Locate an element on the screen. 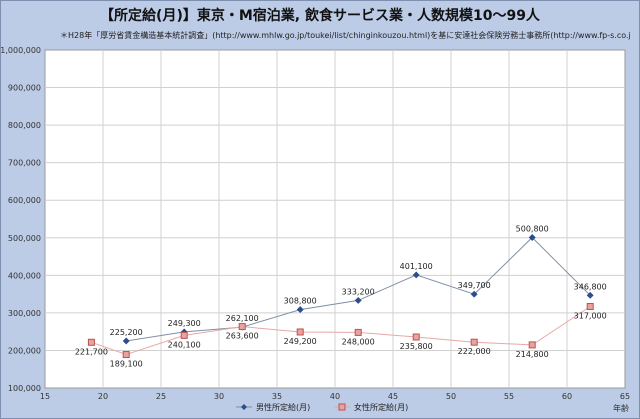 The image size is (640, 419). x-tick-label: 55 is located at coordinates (509, 396).